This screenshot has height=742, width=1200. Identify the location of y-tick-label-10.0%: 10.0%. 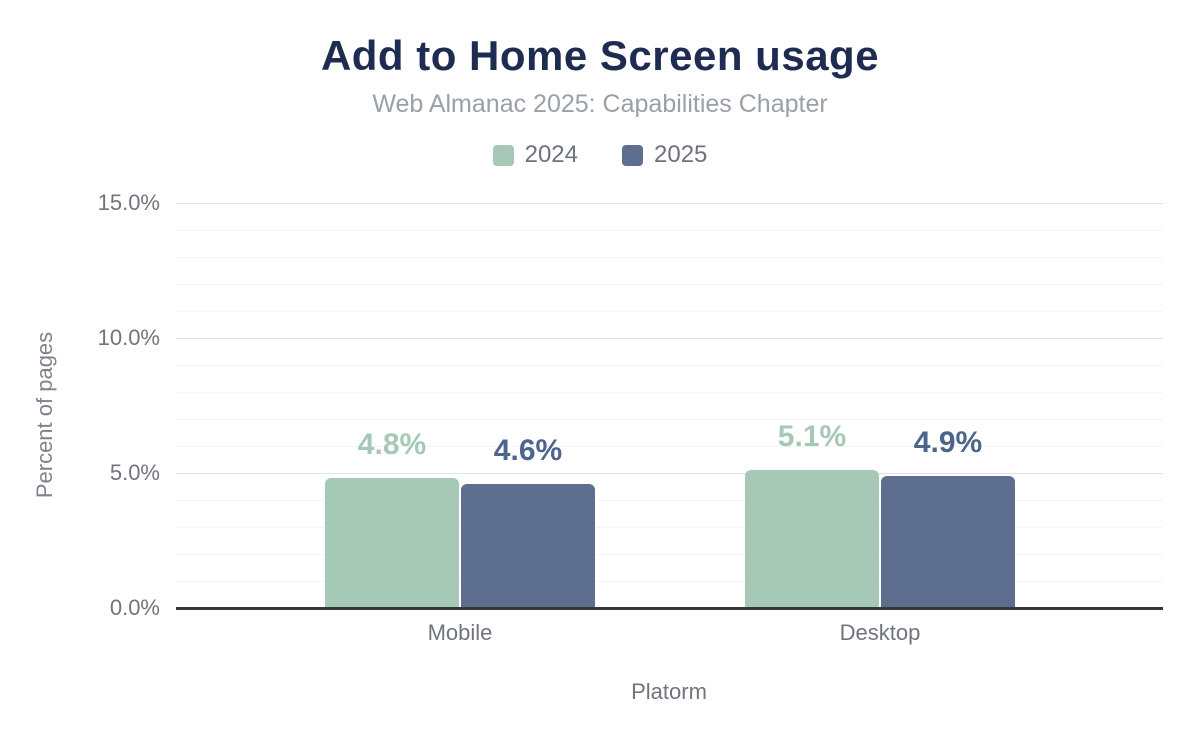
(128, 337).